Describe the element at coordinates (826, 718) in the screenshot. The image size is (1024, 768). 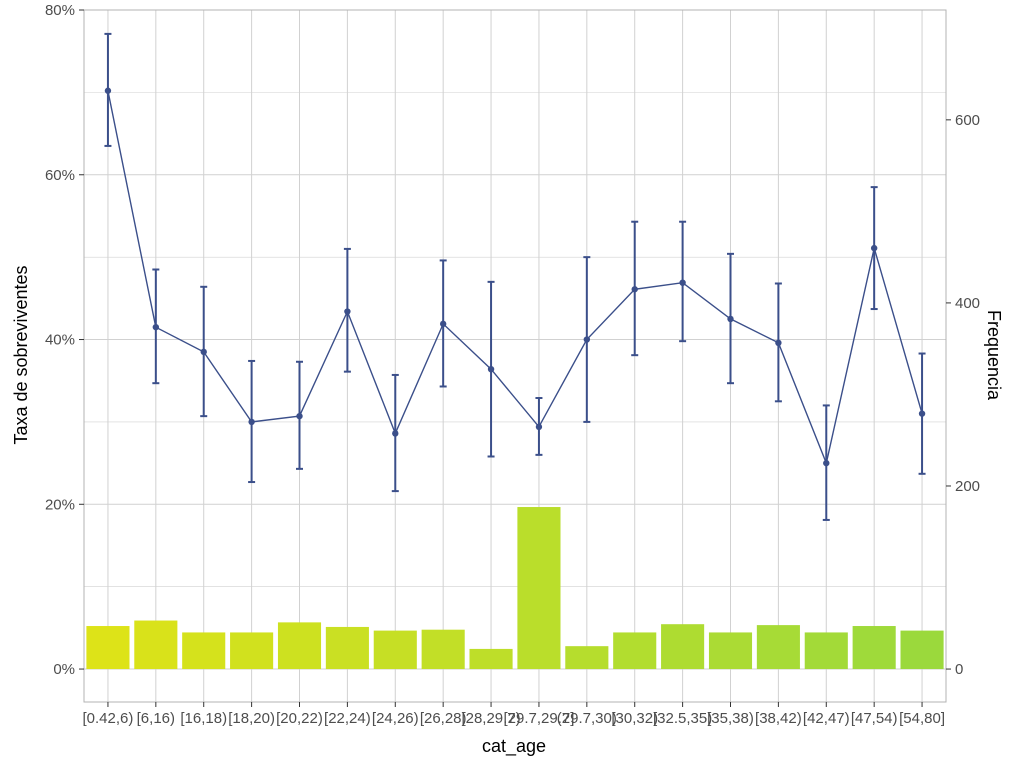
I see `x-axis-tick-label: [42,47)` at that location.